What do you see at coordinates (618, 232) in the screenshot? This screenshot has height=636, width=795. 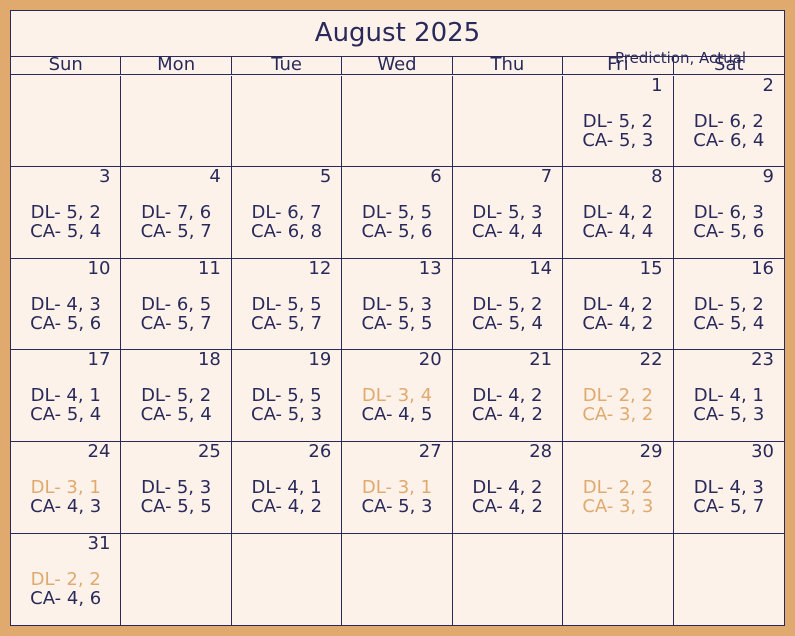 I see `ca-prediction-actual: CA- 4, 4` at bounding box center [618, 232].